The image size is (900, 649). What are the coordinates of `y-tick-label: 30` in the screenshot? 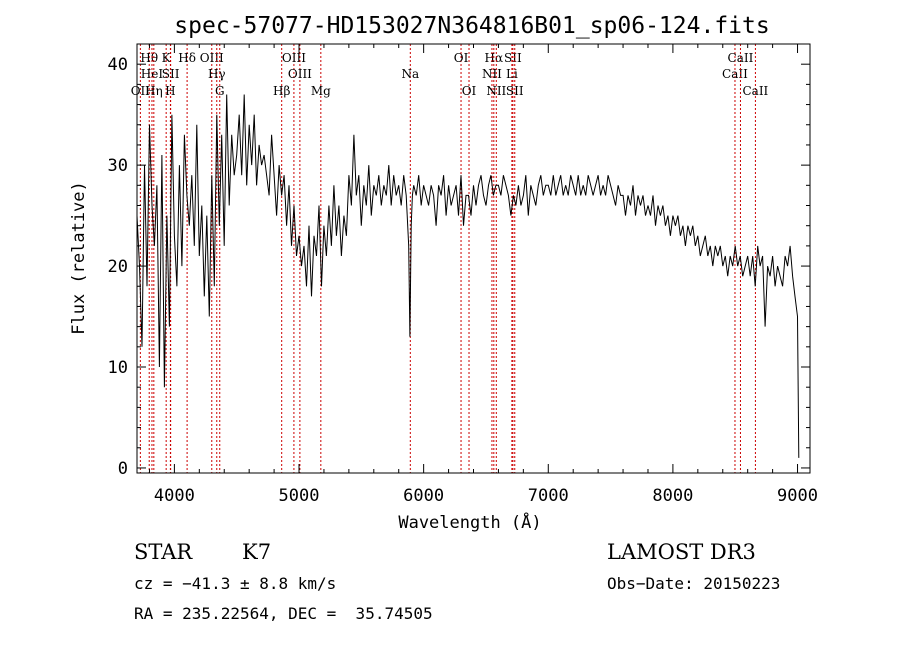 It's located at (118, 166).